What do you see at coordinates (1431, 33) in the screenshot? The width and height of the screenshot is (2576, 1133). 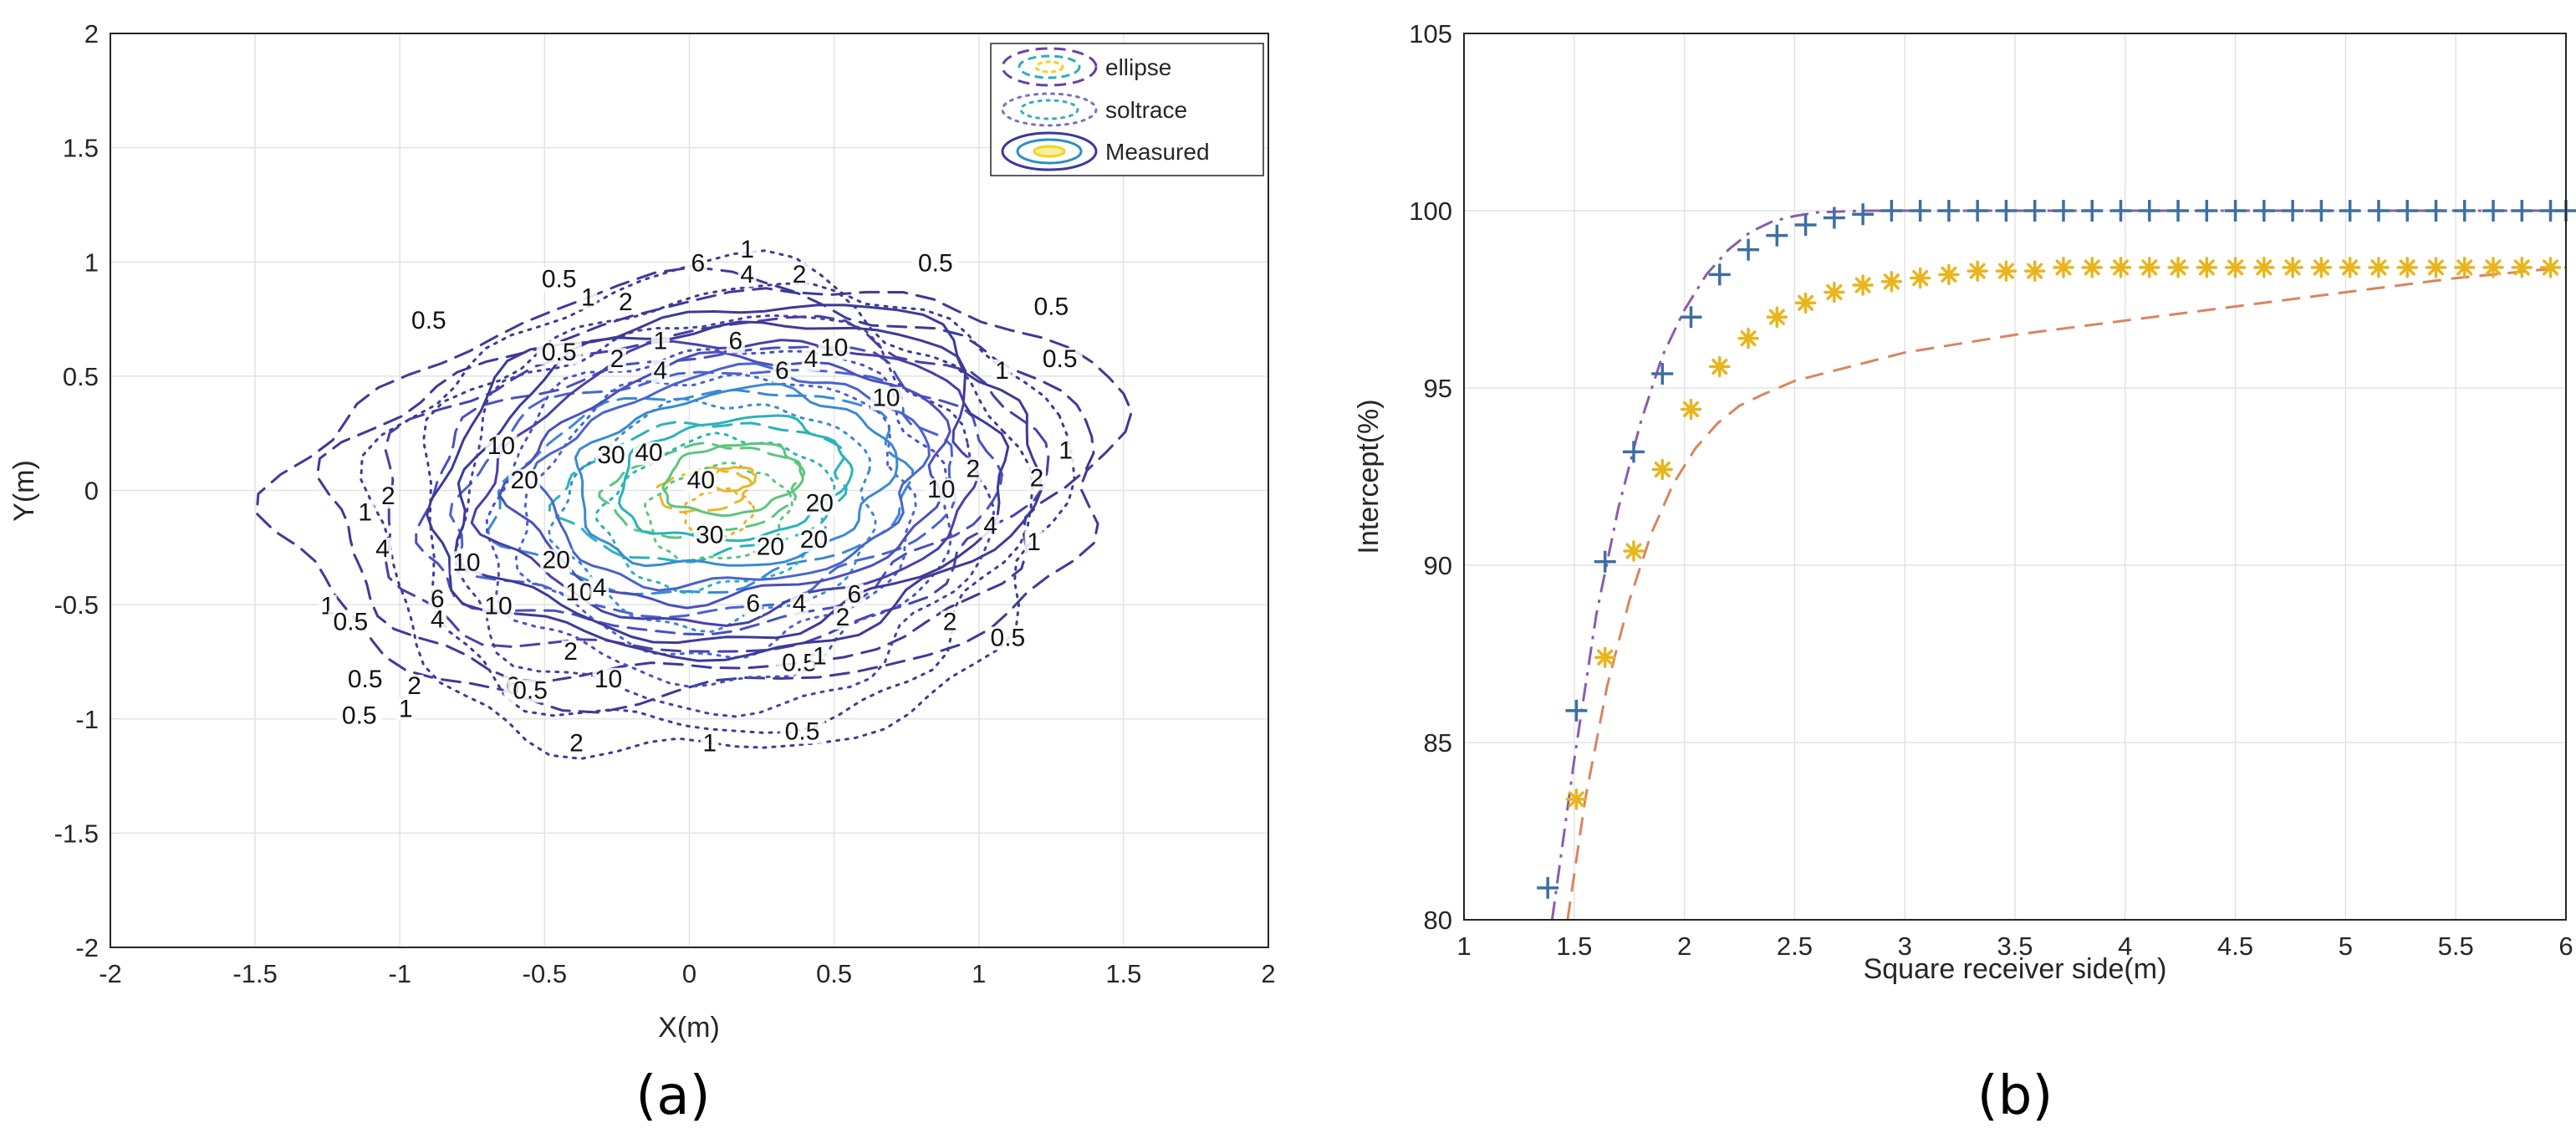 I see `panel-b-ytick-label: 105` at bounding box center [1431, 33].